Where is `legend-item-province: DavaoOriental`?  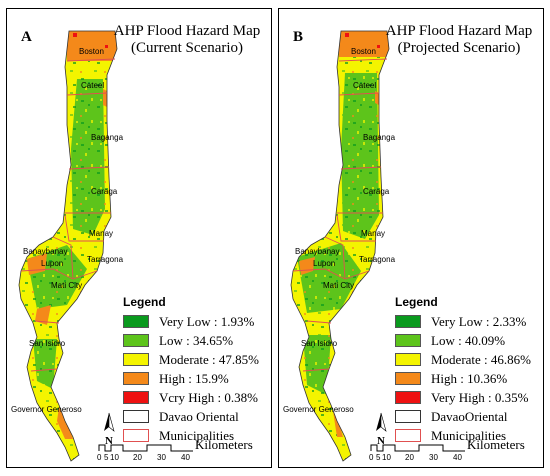 legend-item-province: DavaoOriental is located at coordinates (466, 417).